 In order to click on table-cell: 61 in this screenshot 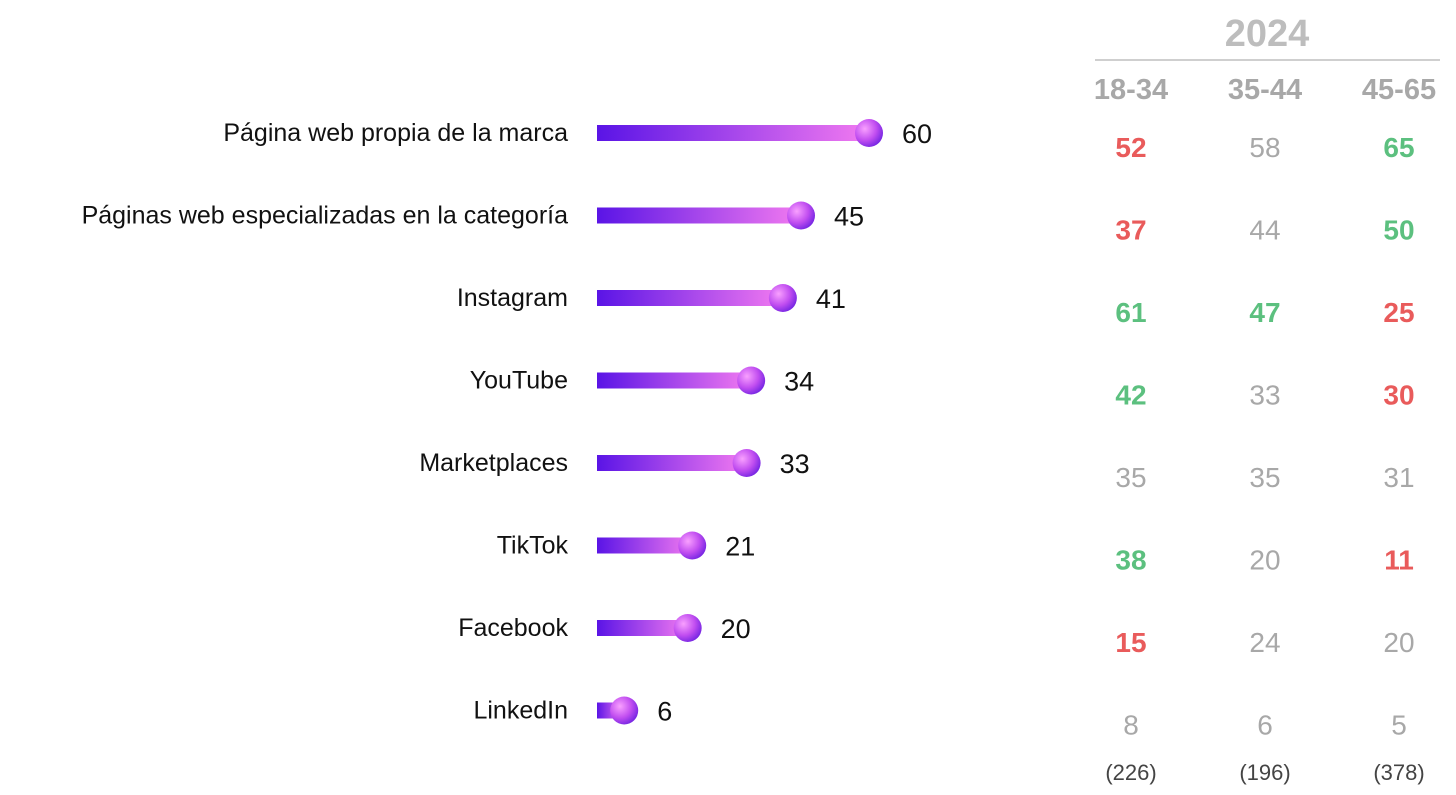, I will do `click(1130, 312)`.